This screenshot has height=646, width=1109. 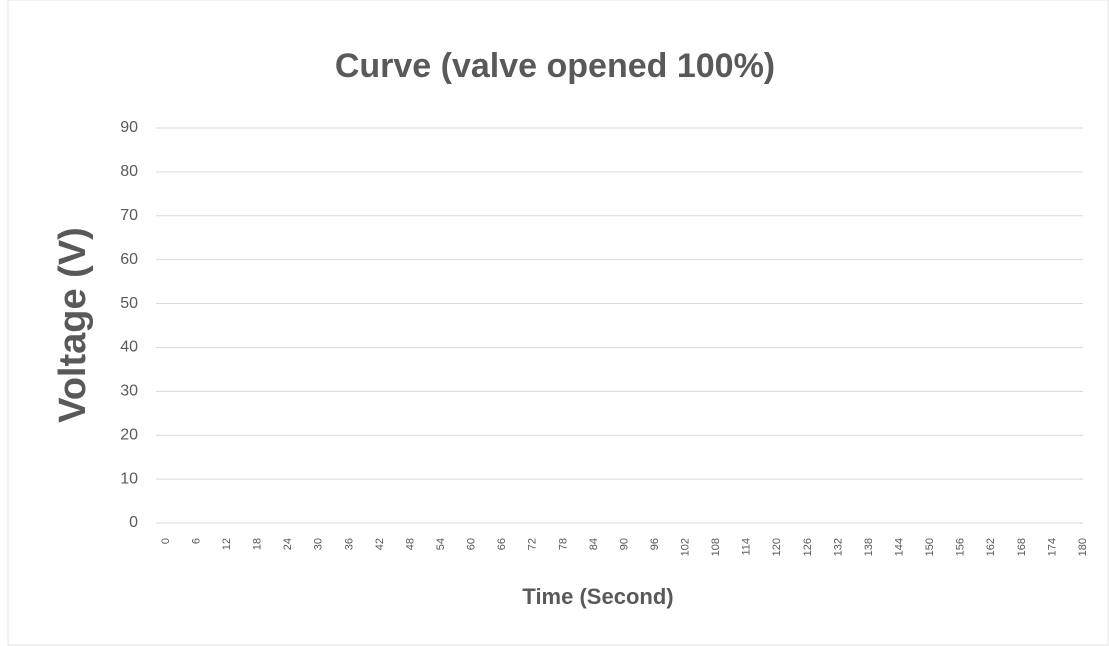 I want to click on x-axis-label: Time (Second), so click(x=597, y=596).